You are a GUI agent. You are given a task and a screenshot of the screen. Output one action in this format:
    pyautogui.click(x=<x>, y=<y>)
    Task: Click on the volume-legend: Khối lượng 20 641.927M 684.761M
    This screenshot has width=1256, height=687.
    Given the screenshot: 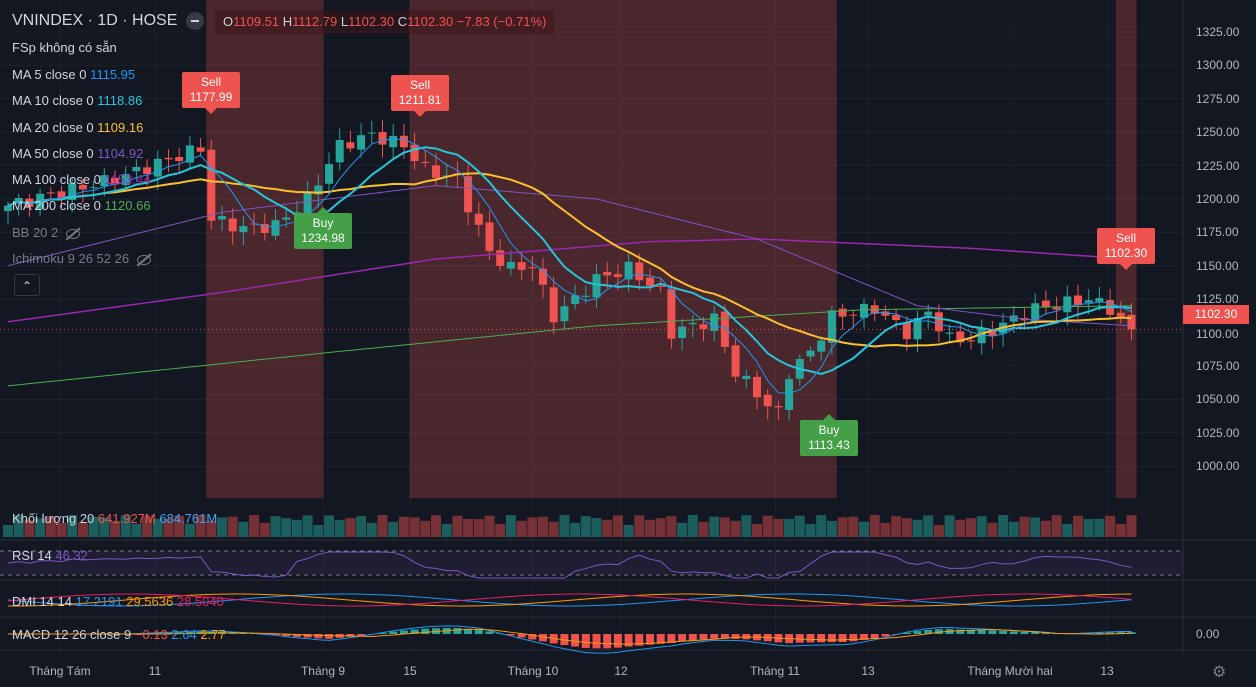 What is the action you would take?
    pyautogui.click(x=115, y=518)
    